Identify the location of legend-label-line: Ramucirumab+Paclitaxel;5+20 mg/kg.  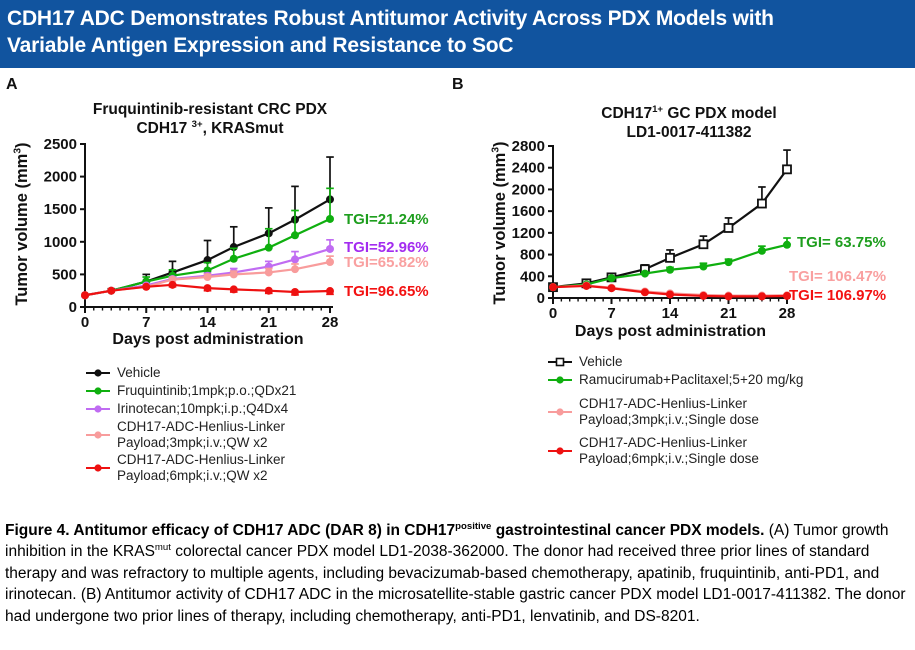
(691, 380).